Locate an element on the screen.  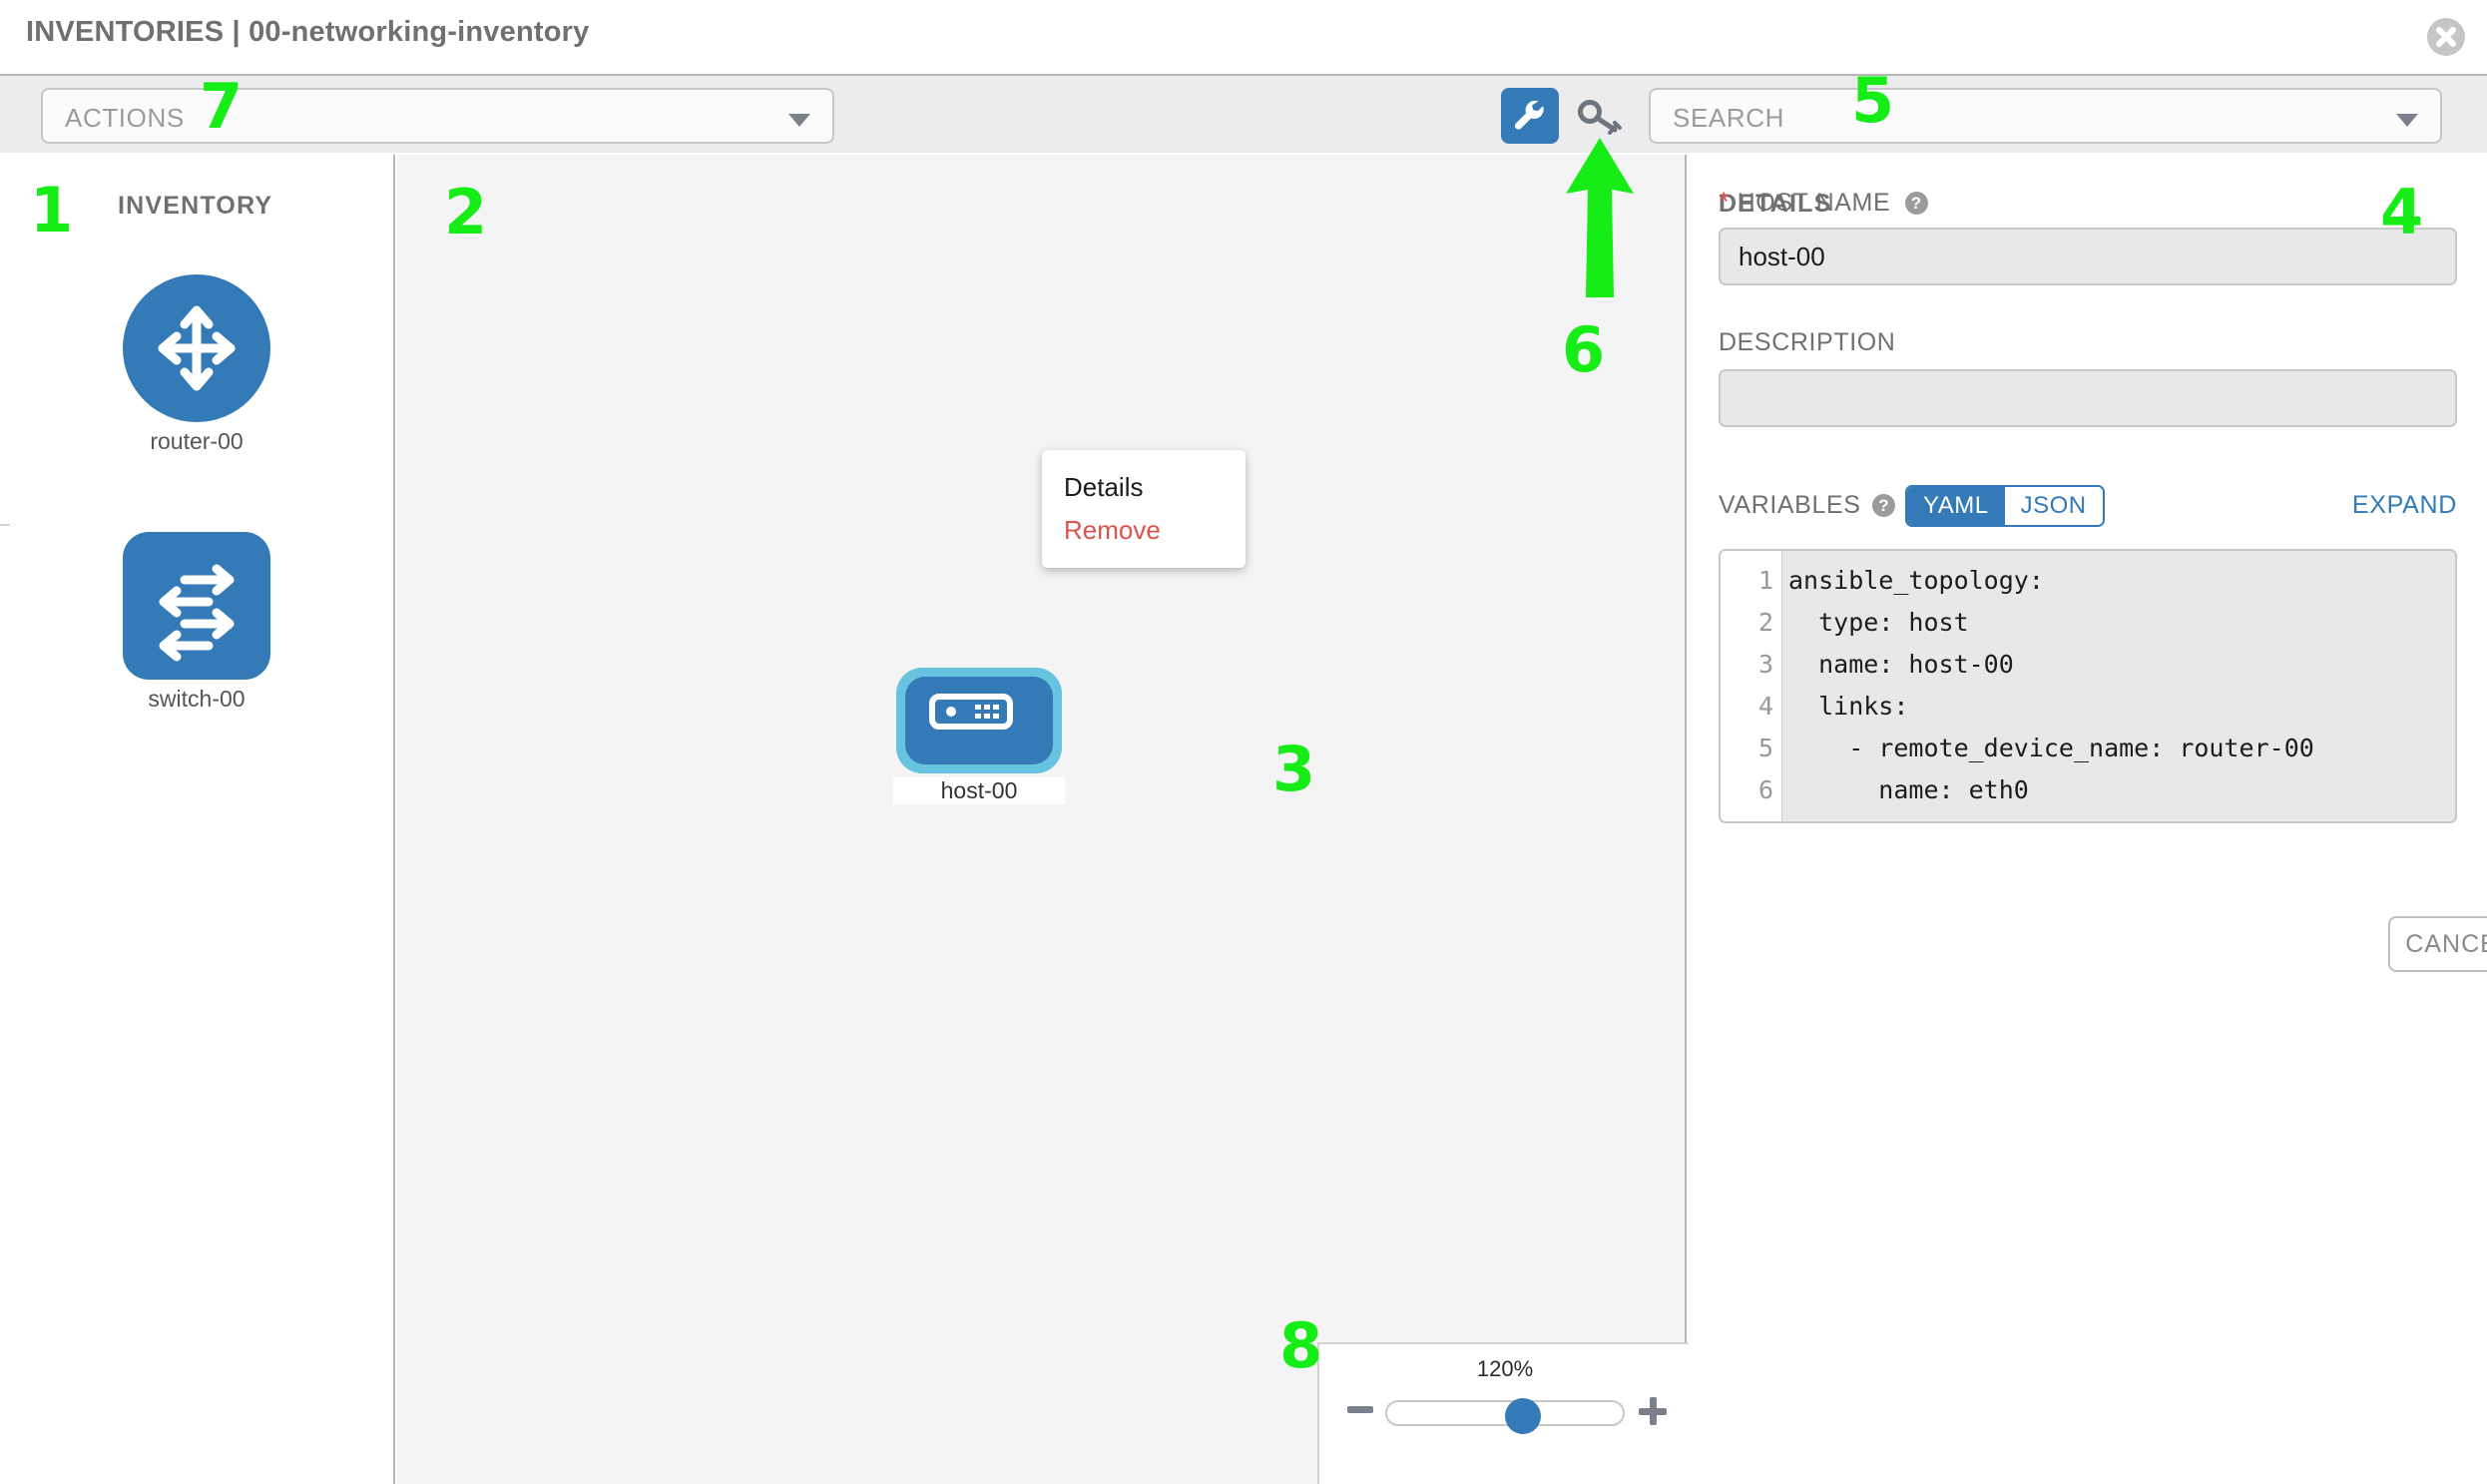
zoom-slider is located at coordinates (1505, 1416).